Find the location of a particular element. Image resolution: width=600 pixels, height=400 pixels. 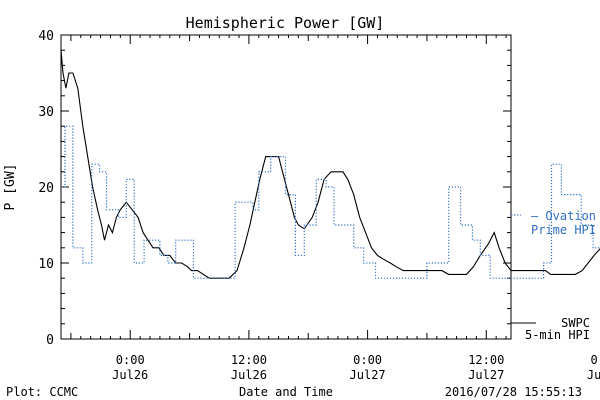

footer-timestamp: 2016/07/28 15:55:13 is located at coordinates (513, 392).